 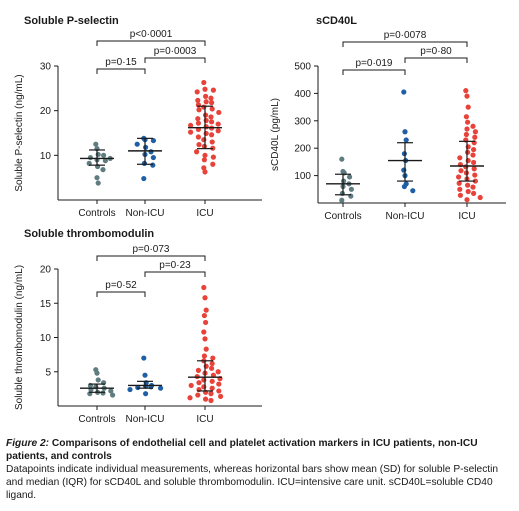 I want to click on x-tick-label: ICU, so click(x=204, y=419).